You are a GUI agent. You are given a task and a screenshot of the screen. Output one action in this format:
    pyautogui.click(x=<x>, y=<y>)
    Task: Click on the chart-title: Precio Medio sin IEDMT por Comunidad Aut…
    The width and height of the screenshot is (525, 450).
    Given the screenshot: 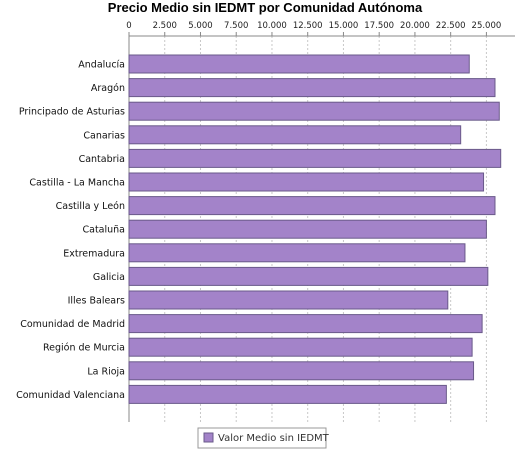 What is the action you would take?
    pyautogui.click(x=265, y=7)
    